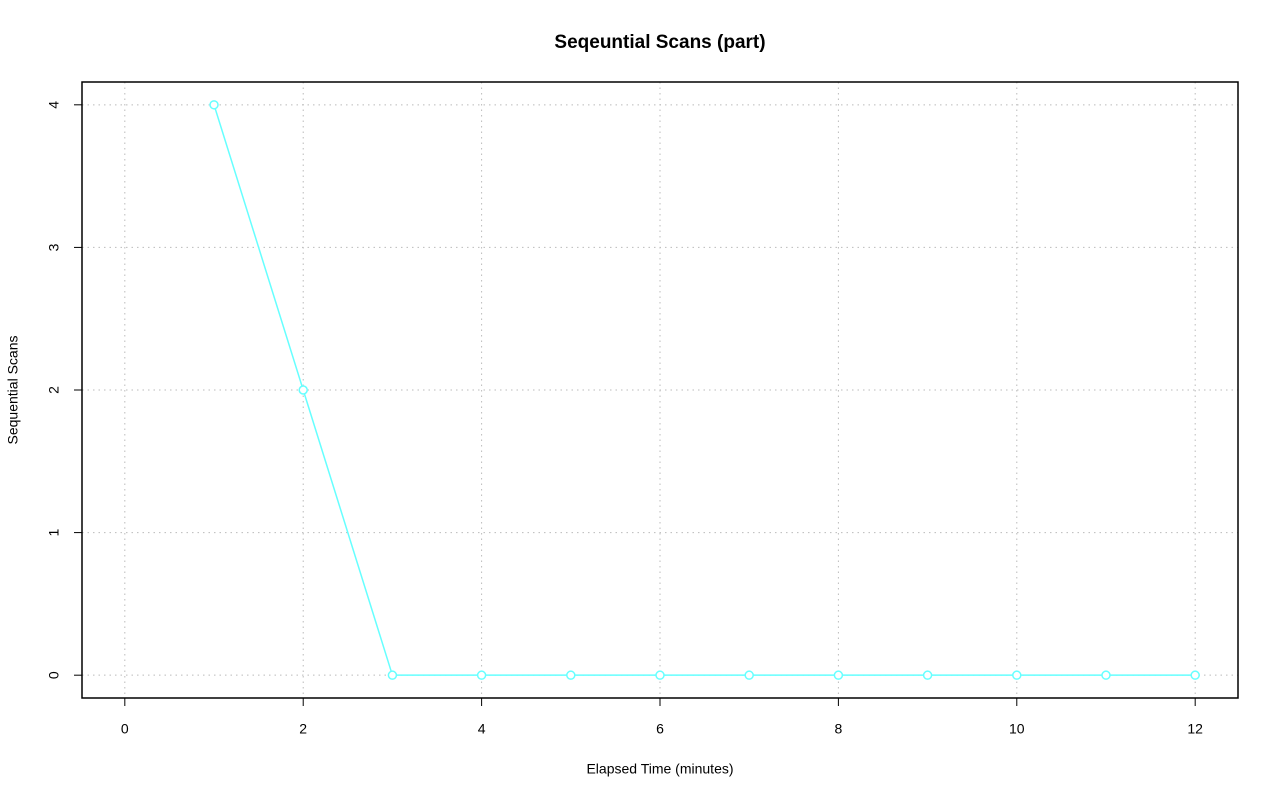 This screenshot has width=1280, height=801. I want to click on x-tick-label: 0, so click(125, 729).